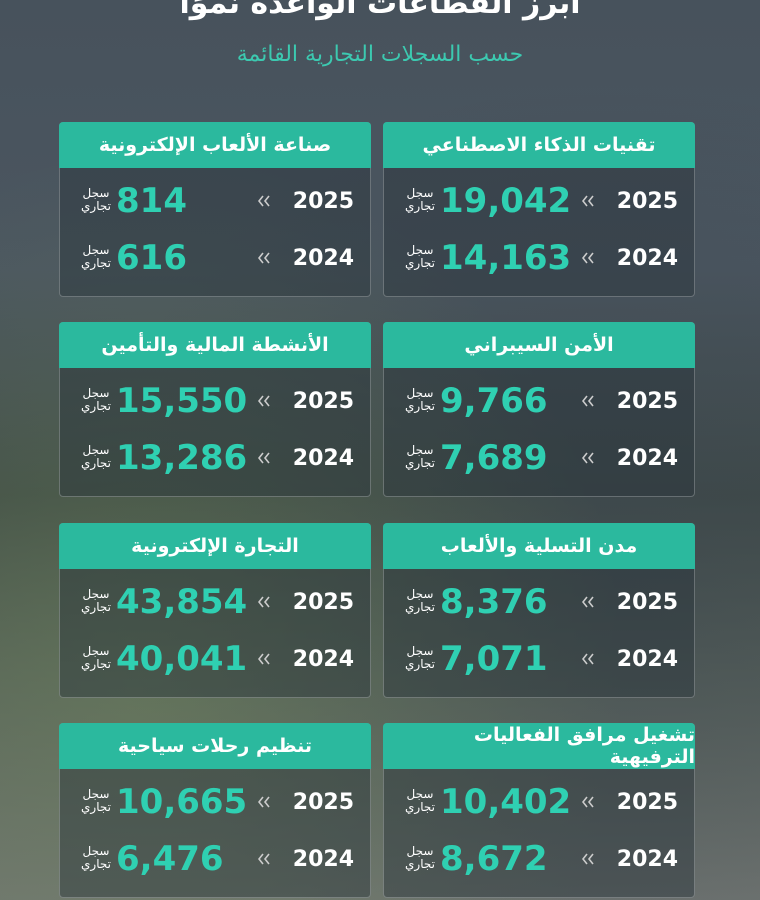  Describe the element at coordinates (215, 345) in the screenshot. I see `card-title: الأنشطة المالية والتأمين` at that location.